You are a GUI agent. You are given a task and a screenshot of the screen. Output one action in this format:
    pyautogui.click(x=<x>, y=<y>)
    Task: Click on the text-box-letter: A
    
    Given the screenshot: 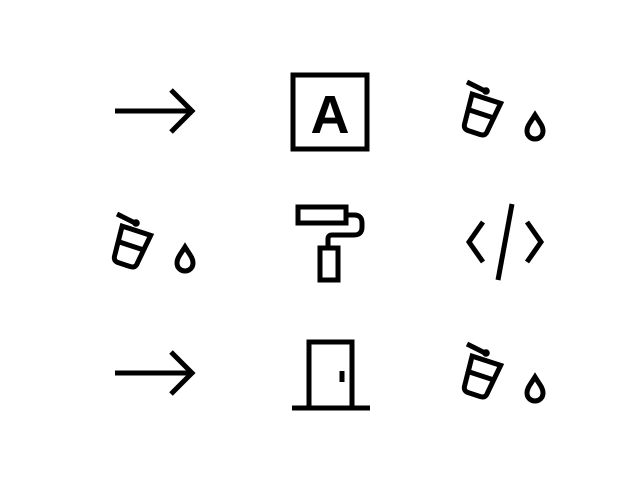 What is the action you would take?
    pyautogui.click(x=330, y=115)
    